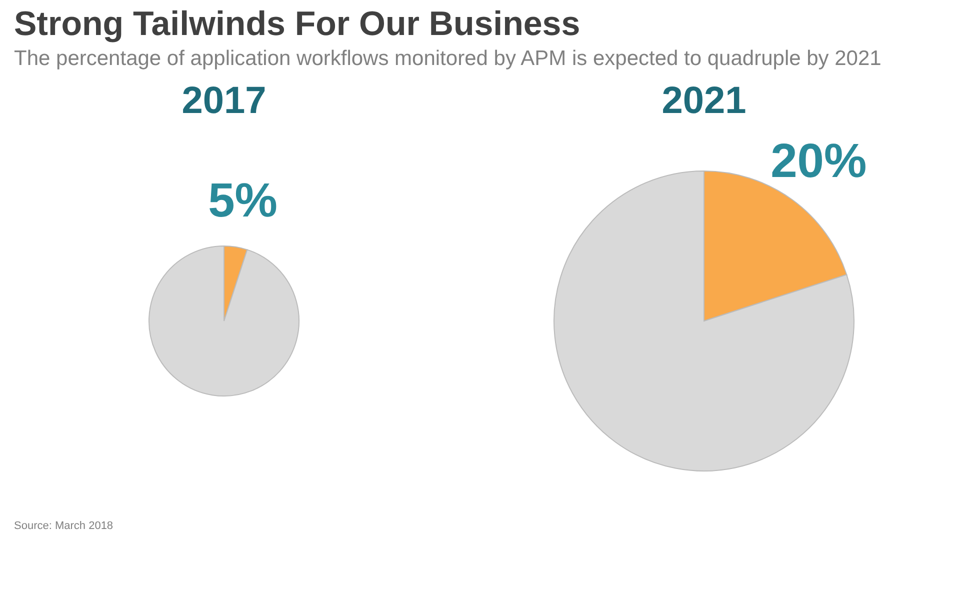 Image resolution: width=965 pixels, height=592 pixels. Describe the element at coordinates (243, 201) in the screenshot. I see `data-label: 5%` at that location.